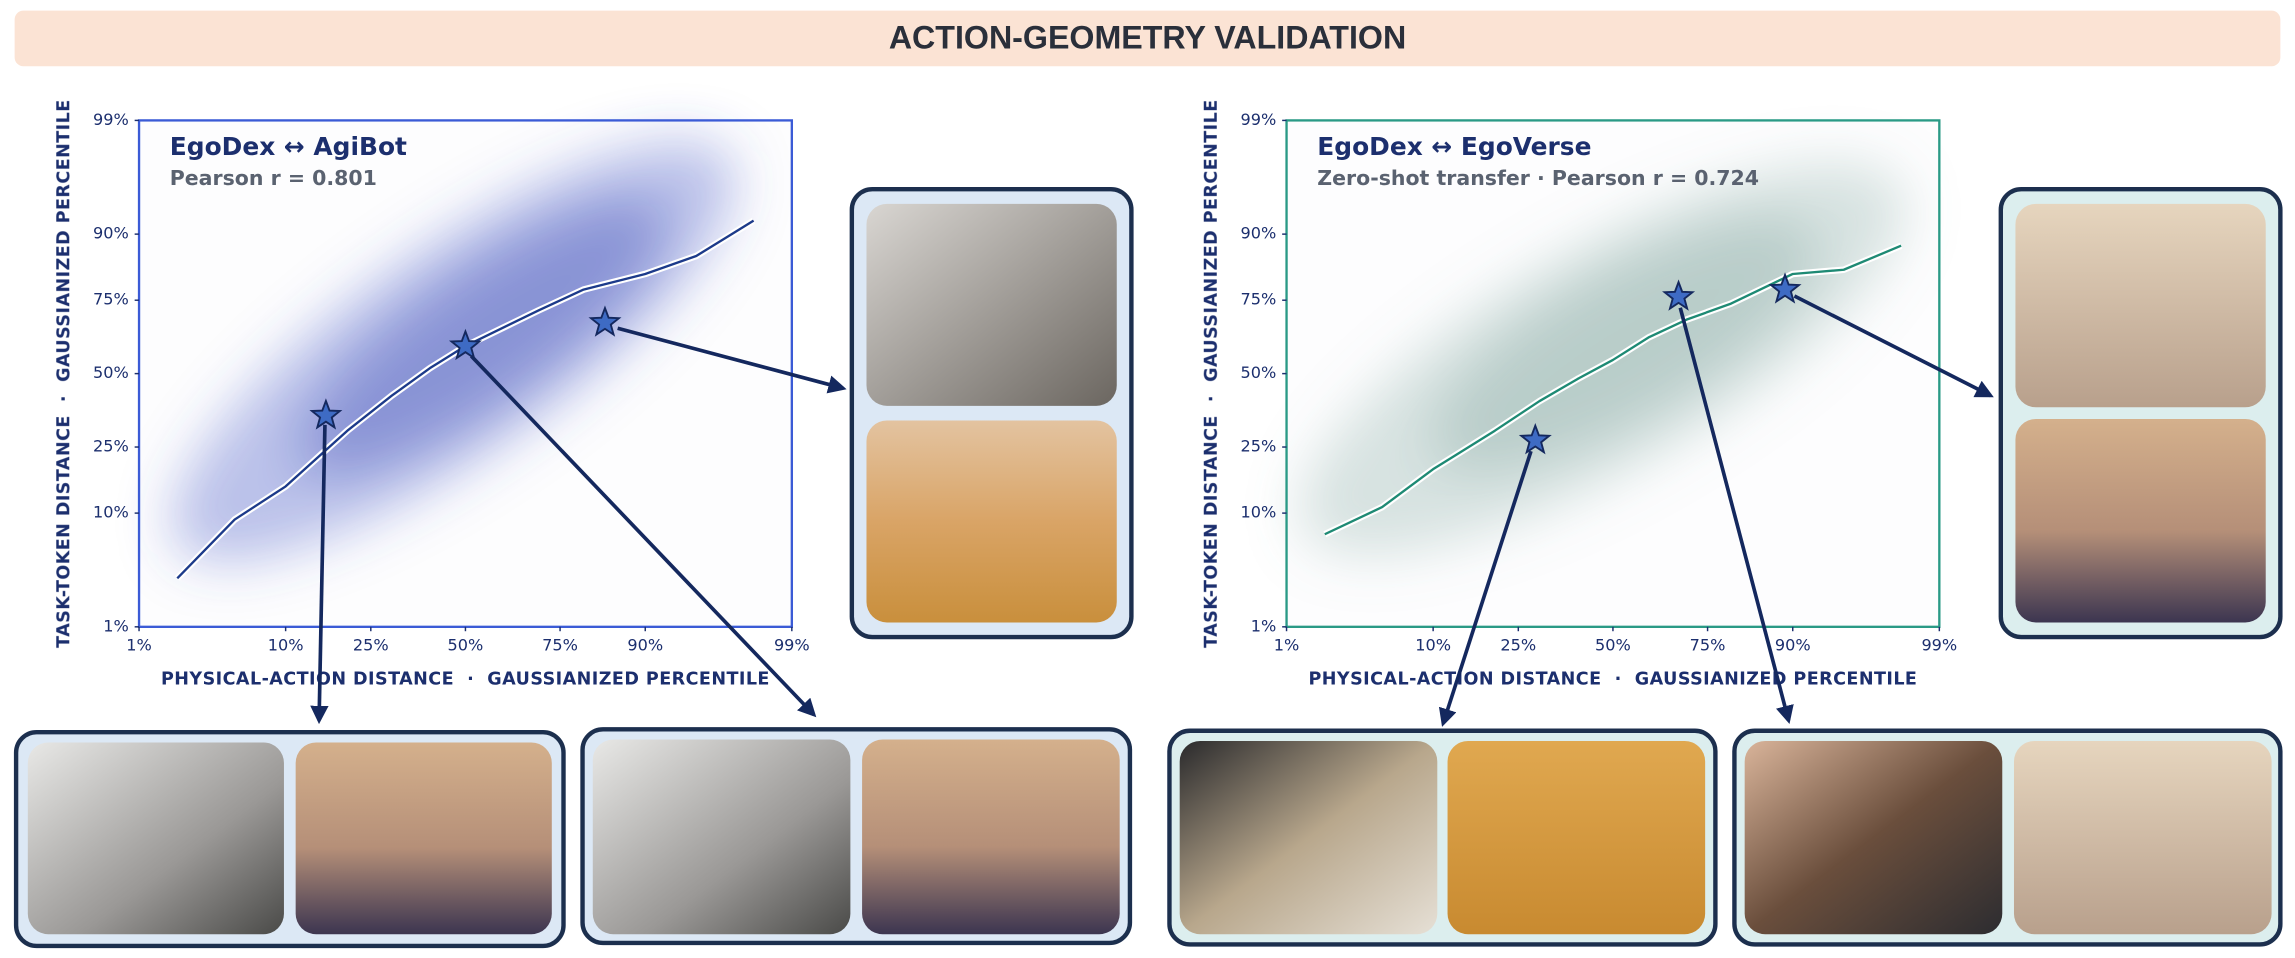  I want to click on title-bar, so click(1147, 38).